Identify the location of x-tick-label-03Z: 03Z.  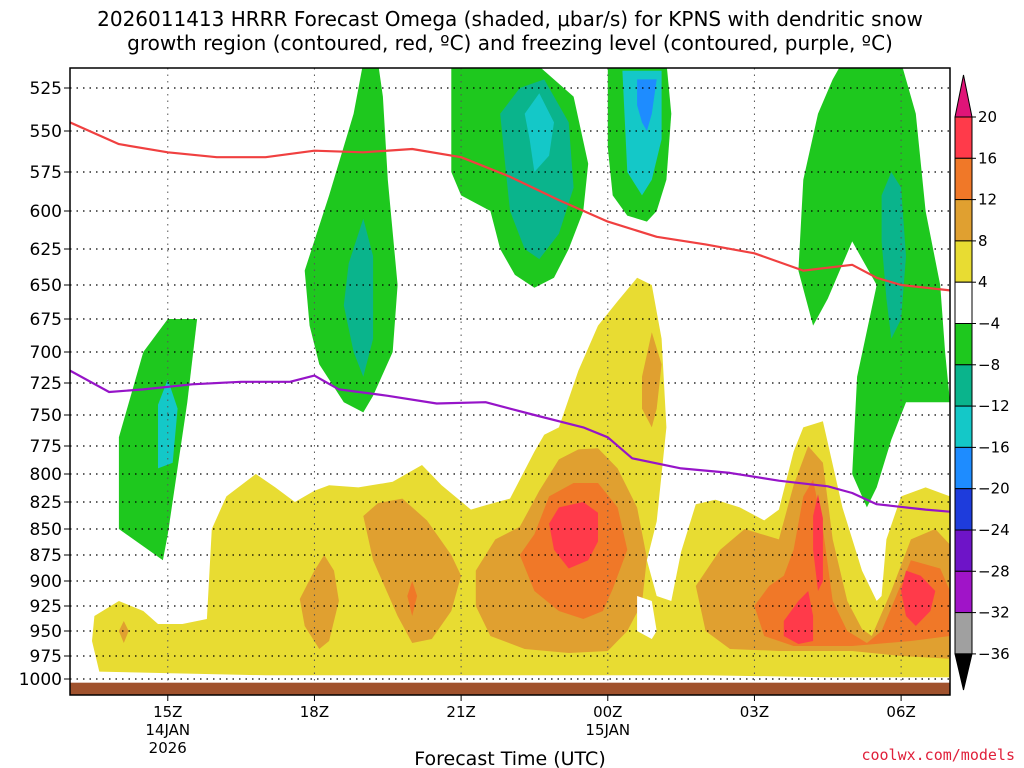
(754, 712).